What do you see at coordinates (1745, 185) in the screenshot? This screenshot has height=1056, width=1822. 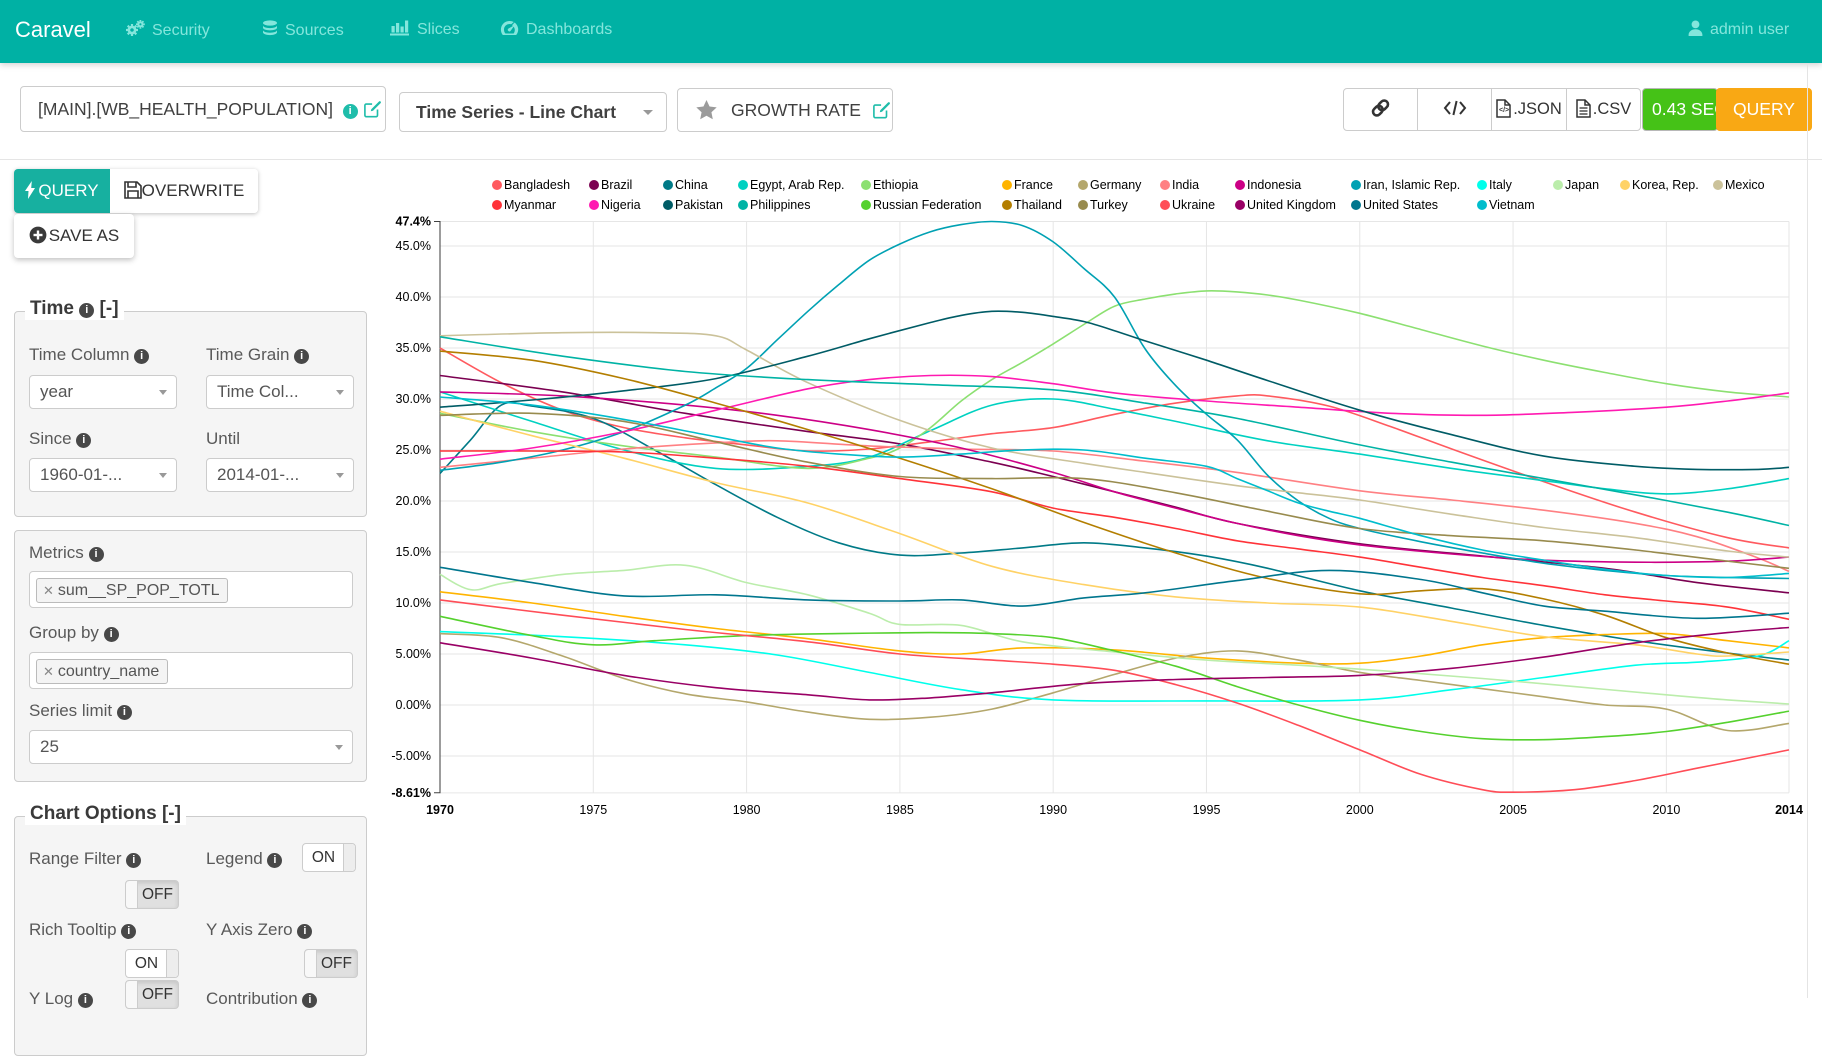 I see `svg-text: Mexico` at bounding box center [1745, 185].